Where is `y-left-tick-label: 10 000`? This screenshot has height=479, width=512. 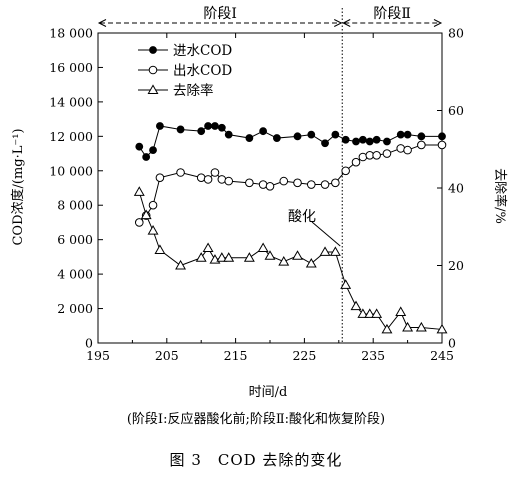
y-left-tick-label: 10 000 is located at coordinates (71, 170).